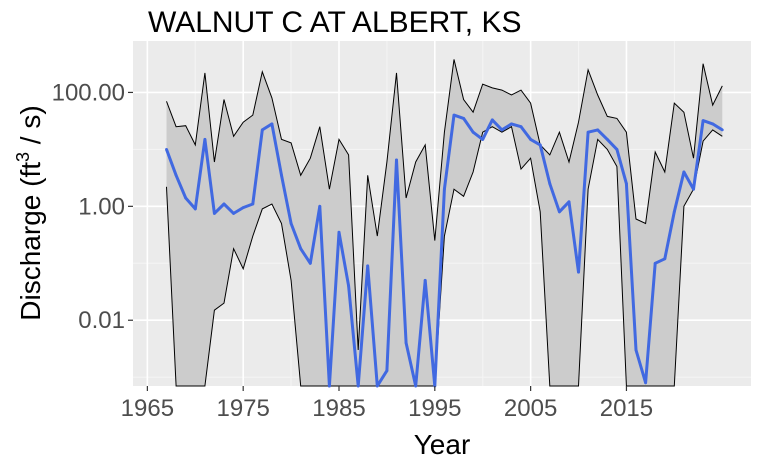  I want to click on x-tick-label: 2015, so click(626, 408).